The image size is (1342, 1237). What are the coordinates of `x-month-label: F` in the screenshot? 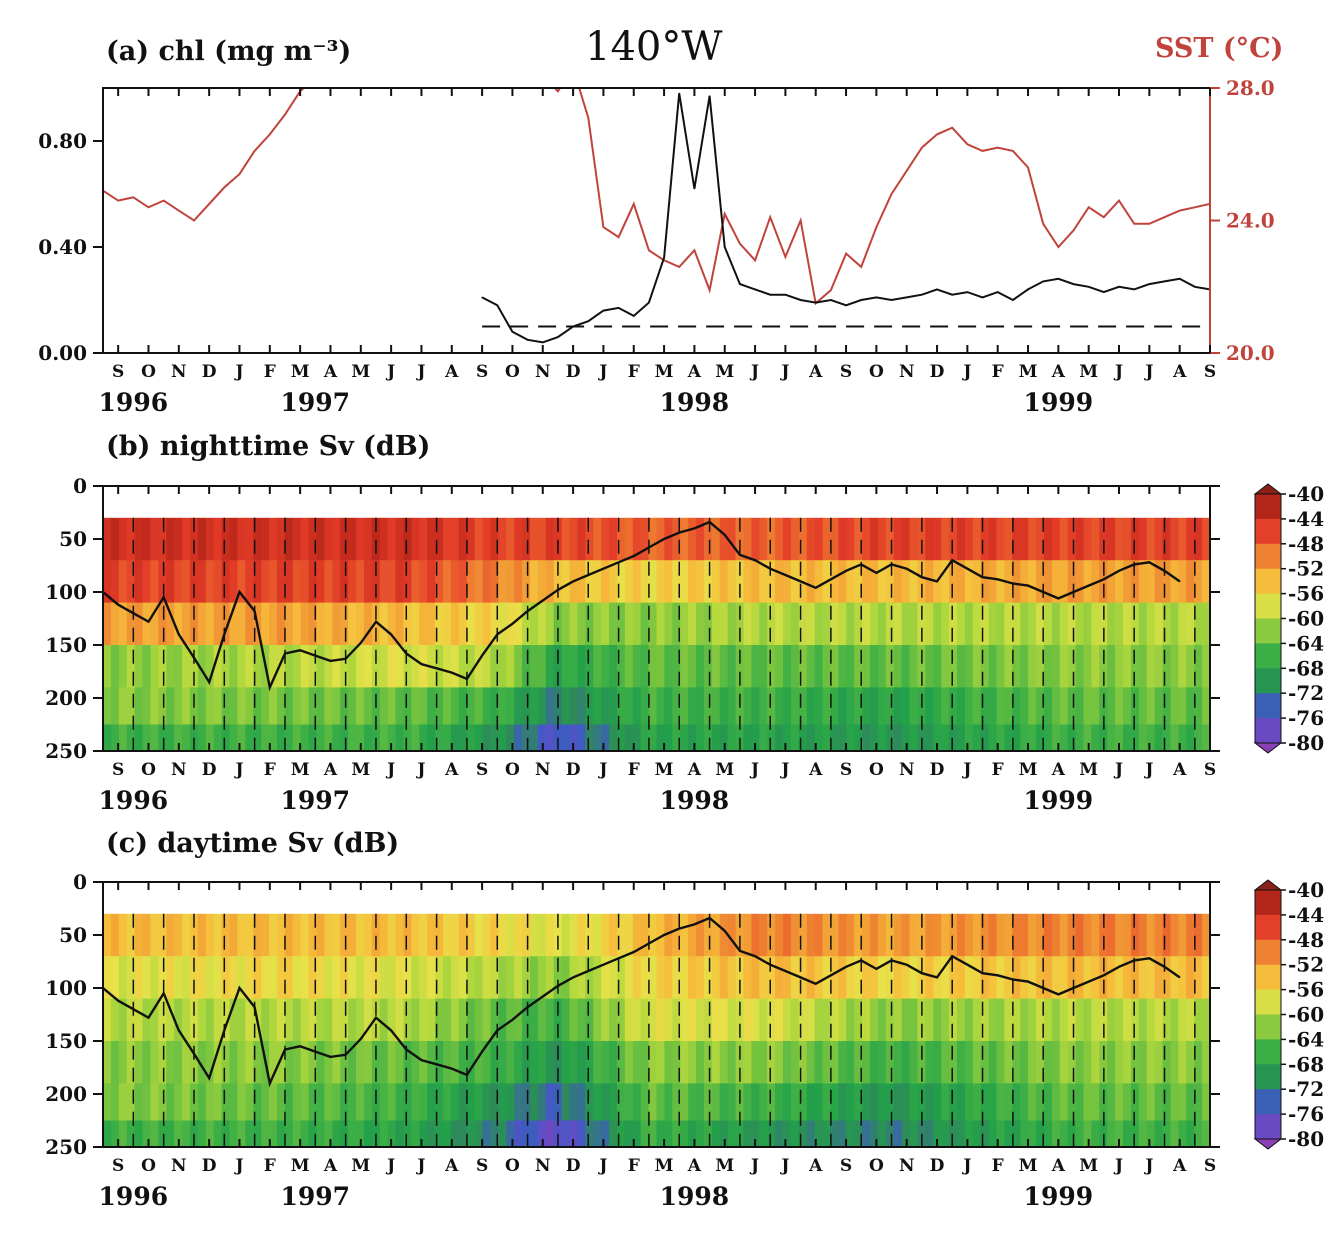 It's located at (270, 1166).